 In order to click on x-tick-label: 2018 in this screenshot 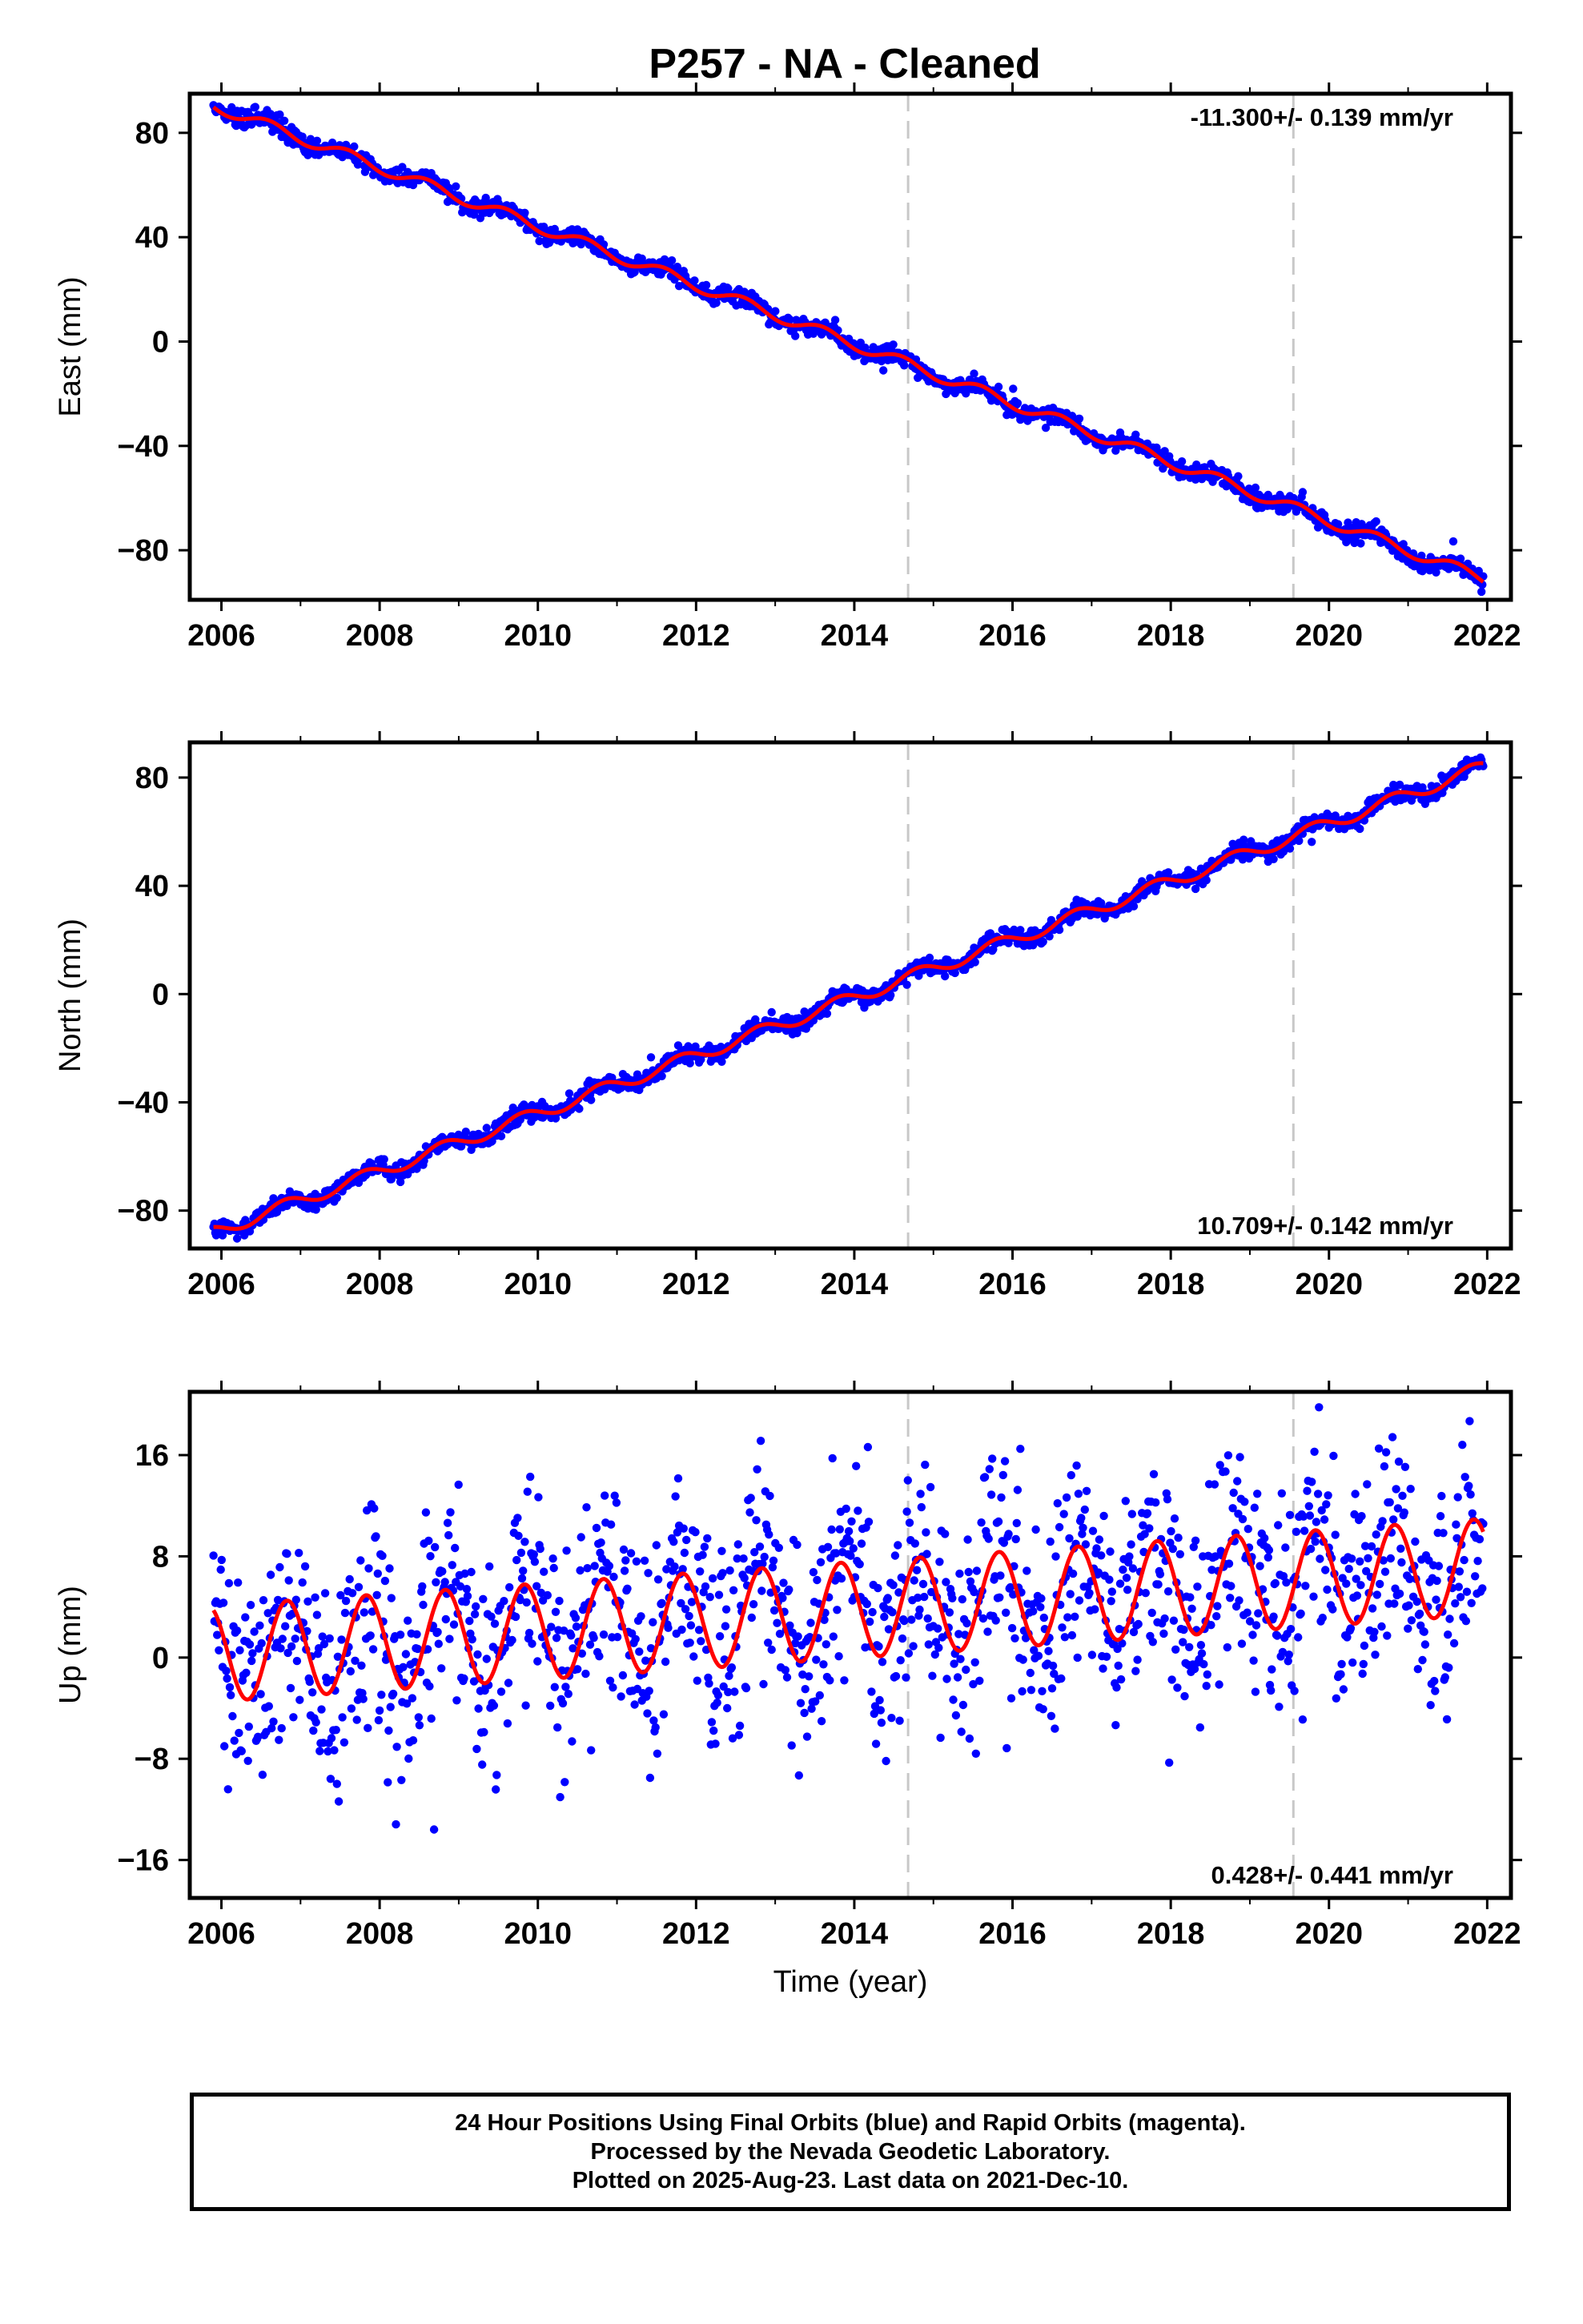, I will do `click(1171, 1934)`.